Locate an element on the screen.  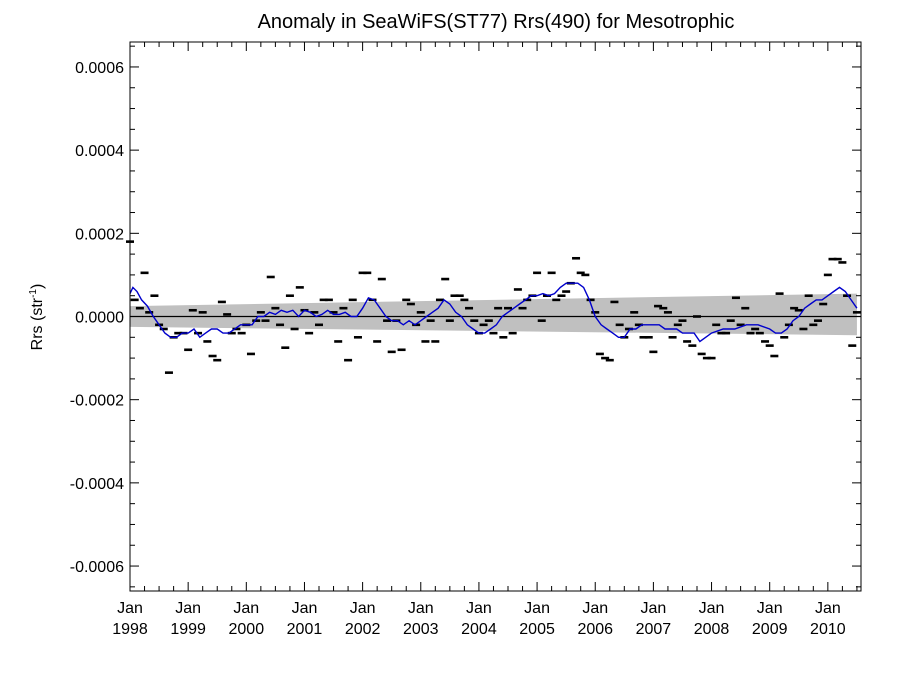
x-tick-label-year: 2008 is located at coordinates (712, 629).